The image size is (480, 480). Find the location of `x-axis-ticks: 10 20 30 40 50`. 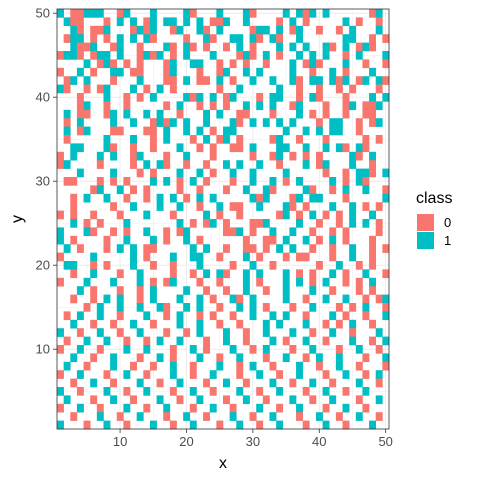

x-axis-ticks: 10 20 30 40 50 is located at coordinates (253, 439).